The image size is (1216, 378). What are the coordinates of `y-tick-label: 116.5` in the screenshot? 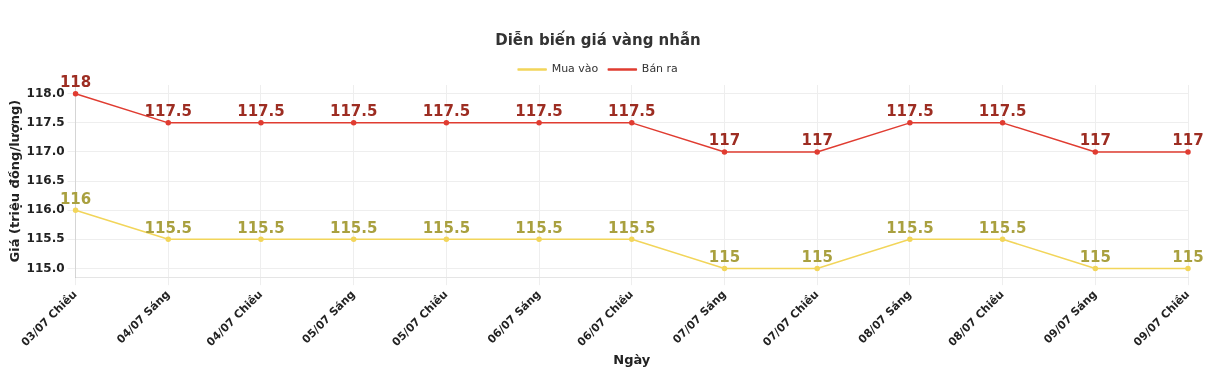 It's located at (45, 180).